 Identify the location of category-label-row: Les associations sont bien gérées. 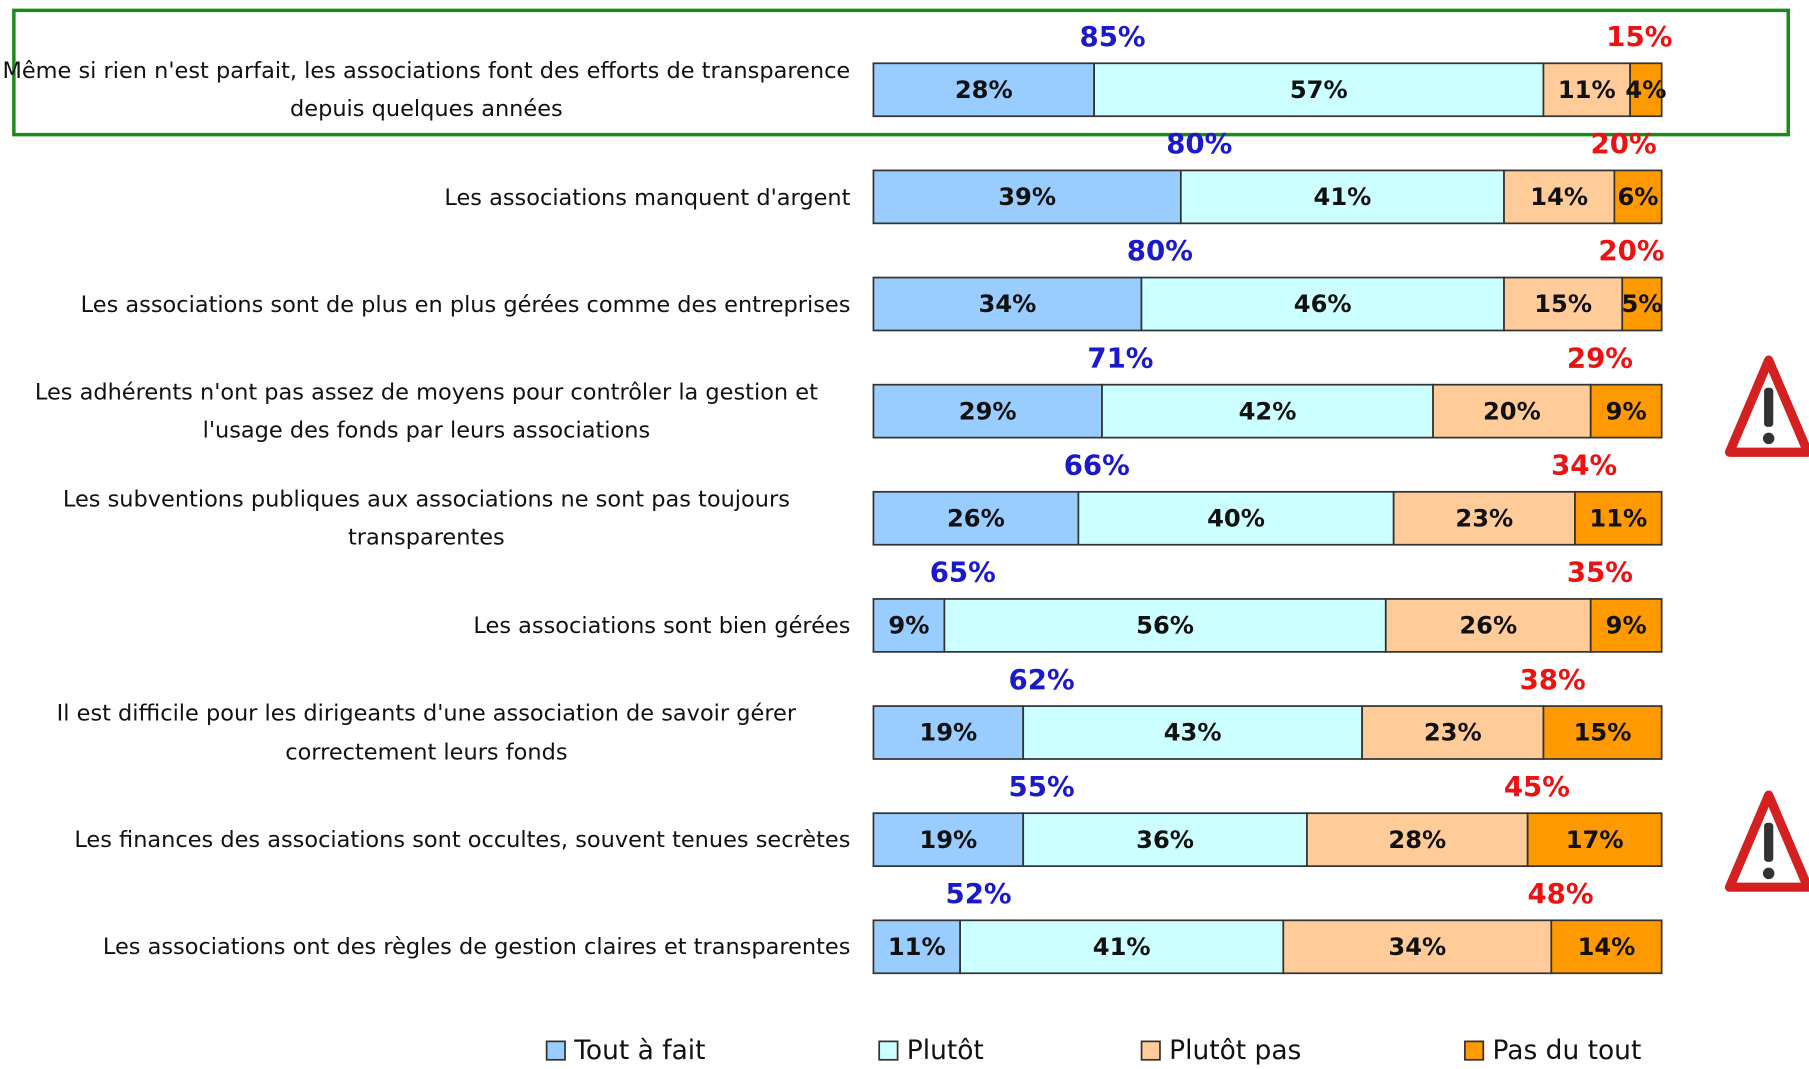
(426, 626).